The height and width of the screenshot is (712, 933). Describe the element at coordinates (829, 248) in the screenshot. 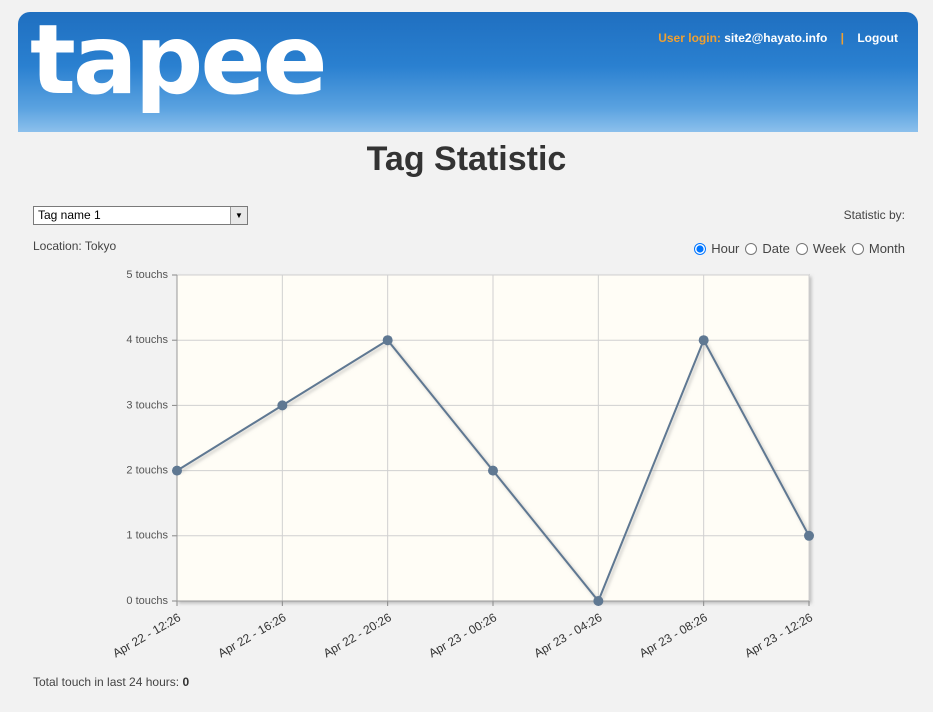

I see `option-label: Week` at that location.